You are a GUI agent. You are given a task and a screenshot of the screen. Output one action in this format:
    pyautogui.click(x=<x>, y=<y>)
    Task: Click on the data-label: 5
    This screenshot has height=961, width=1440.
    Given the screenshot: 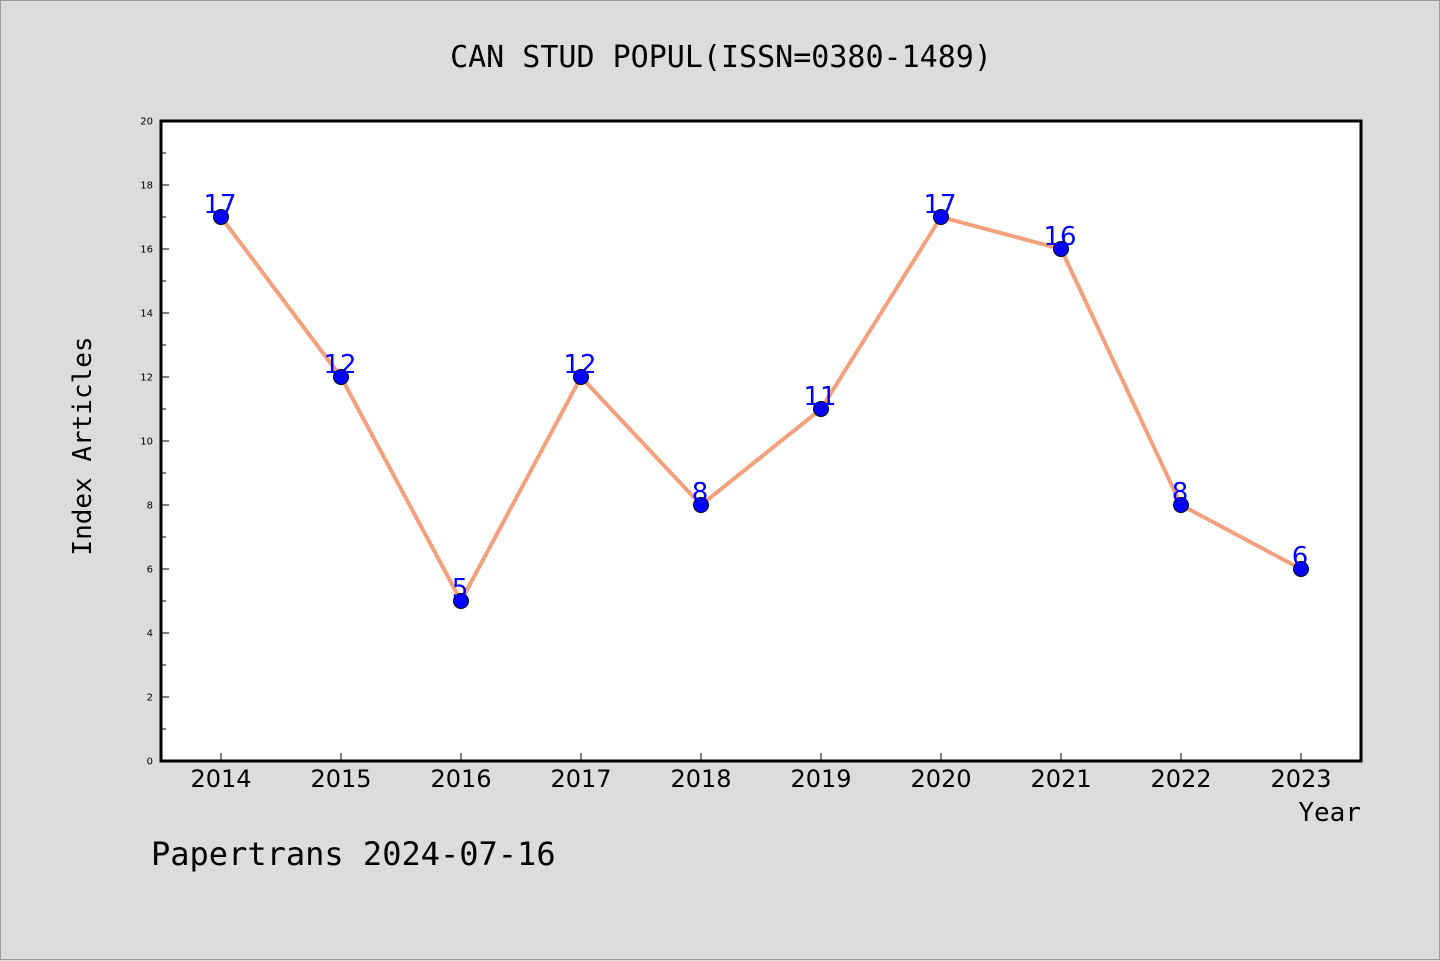 What is the action you would take?
    pyautogui.click(x=460, y=589)
    